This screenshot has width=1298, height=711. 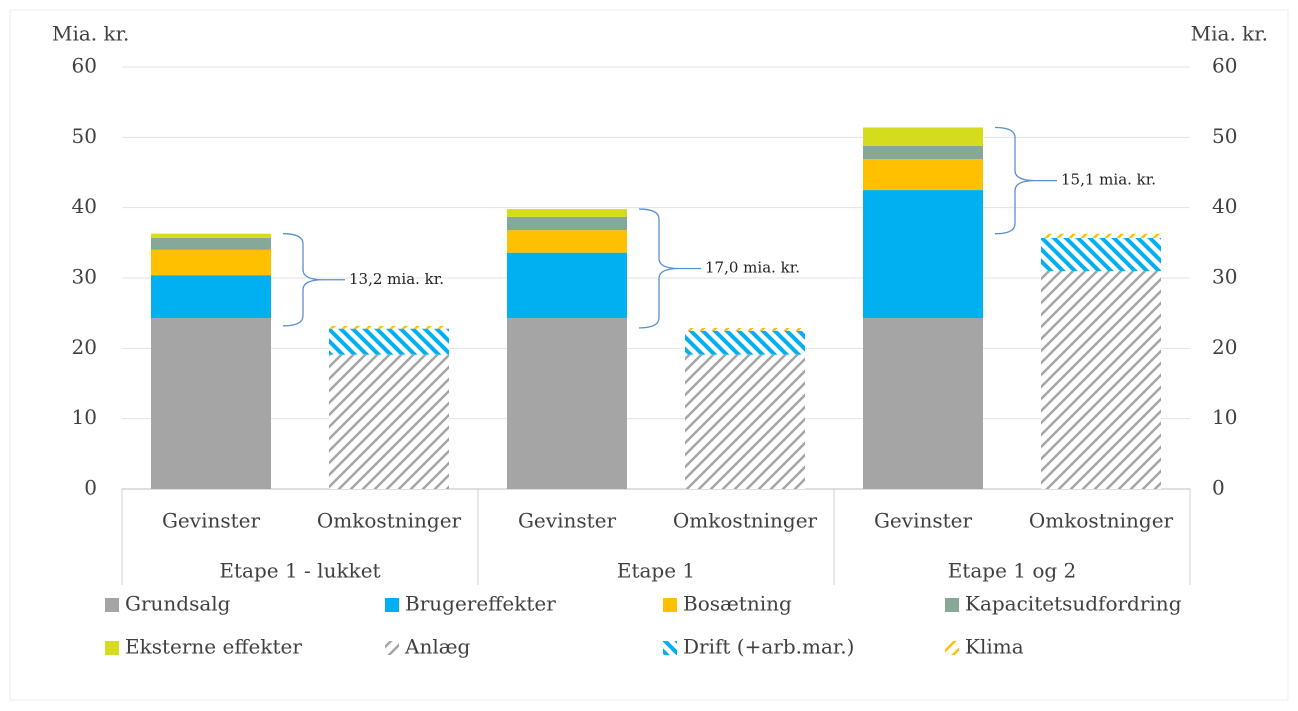 What do you see at coordinates (437, 647) in the screenshot?
I see `legend-label: Anlæg` at bounding box center [437, 647].